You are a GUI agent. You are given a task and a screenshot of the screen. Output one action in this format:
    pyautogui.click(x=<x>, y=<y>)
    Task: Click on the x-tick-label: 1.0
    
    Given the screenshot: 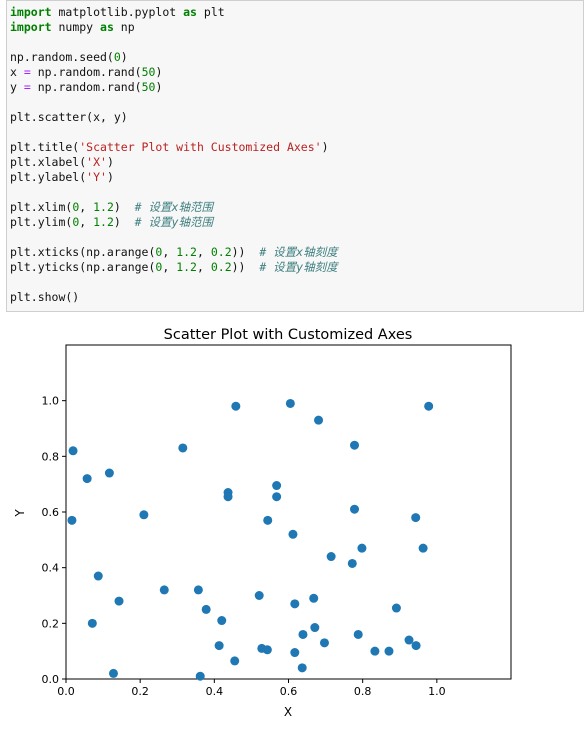 What is the action you would take?
    pyautogui.click(x=437, y=691)
    